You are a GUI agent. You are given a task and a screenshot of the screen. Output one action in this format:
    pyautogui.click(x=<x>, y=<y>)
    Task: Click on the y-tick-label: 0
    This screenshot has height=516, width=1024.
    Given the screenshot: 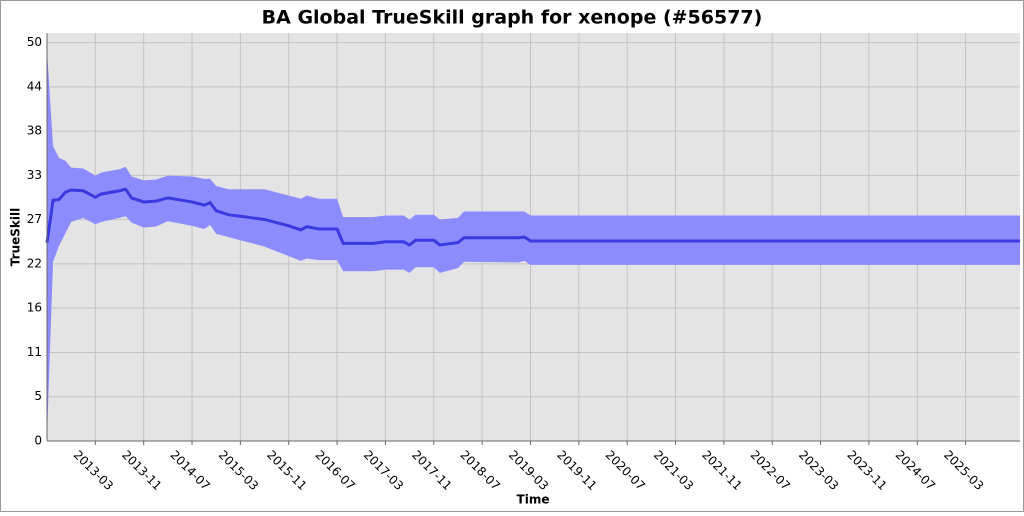 What is the action you would take?
    pyautogui.click(x=38, y=441)
    